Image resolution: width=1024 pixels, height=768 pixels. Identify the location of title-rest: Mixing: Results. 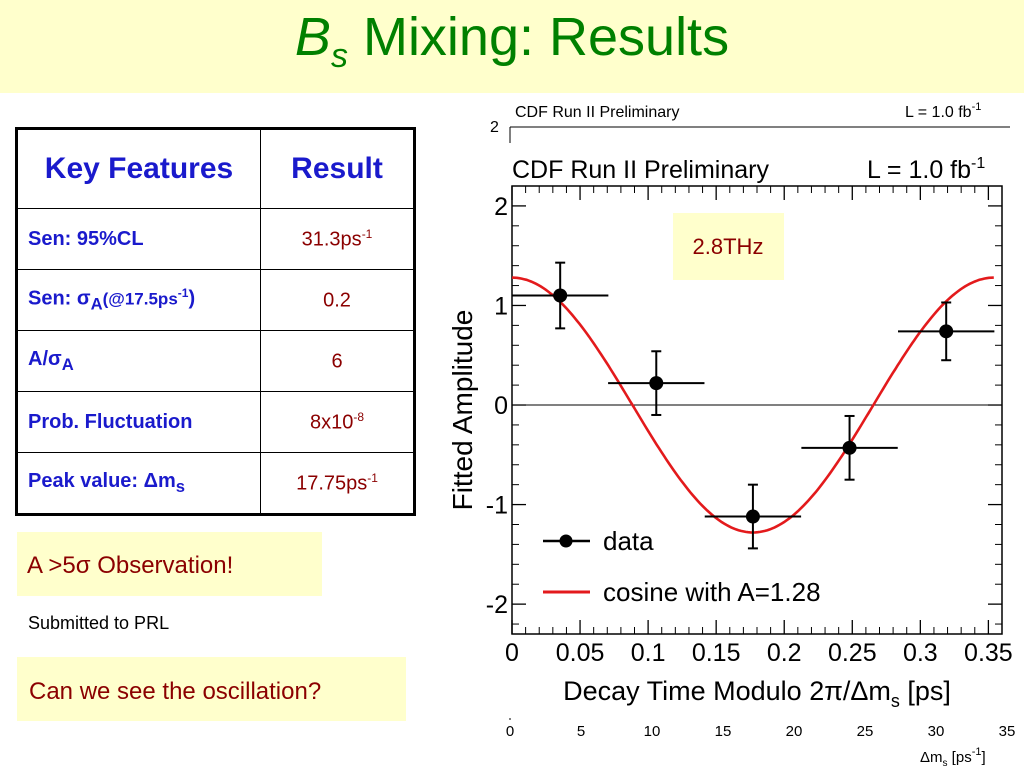
(538, 37).